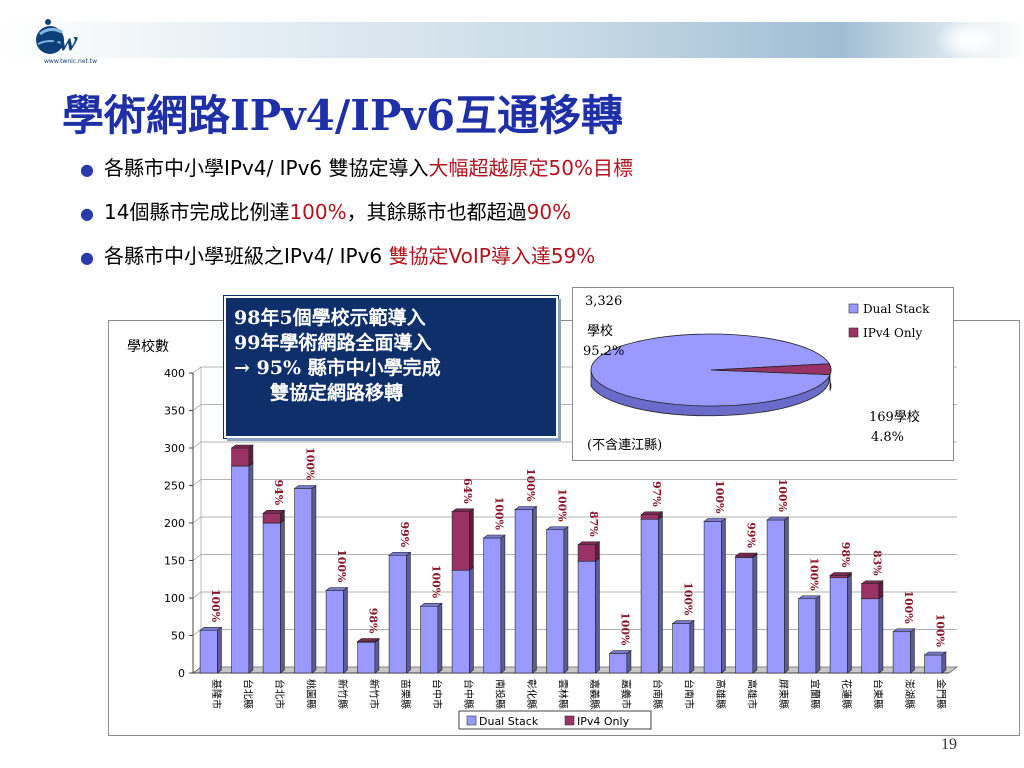 This screenshot has width=1024, height=768. I want to click on x-tick-label: 南投縣, so click(499, 694).